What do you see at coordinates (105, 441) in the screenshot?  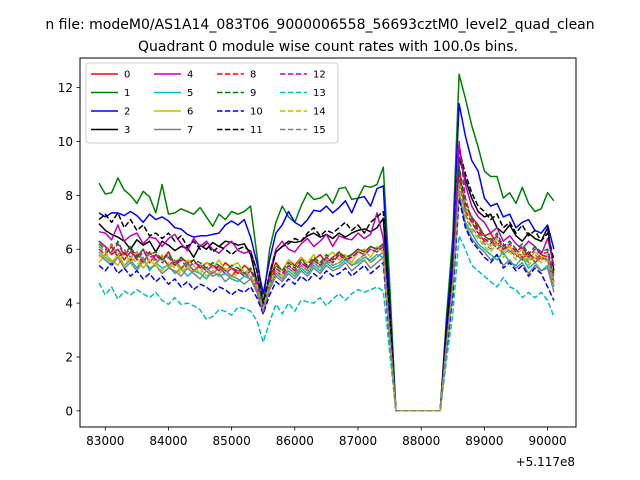 I see `x-tick-label: 83000` at bounding box center [105, 441].